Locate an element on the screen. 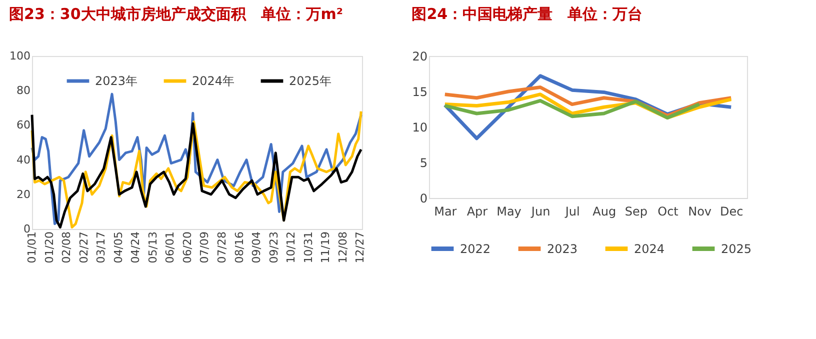 Image resolution: width=816 pixels, height=339 pixels. x-tick-label: Aug is located at coordinates (604, 211).